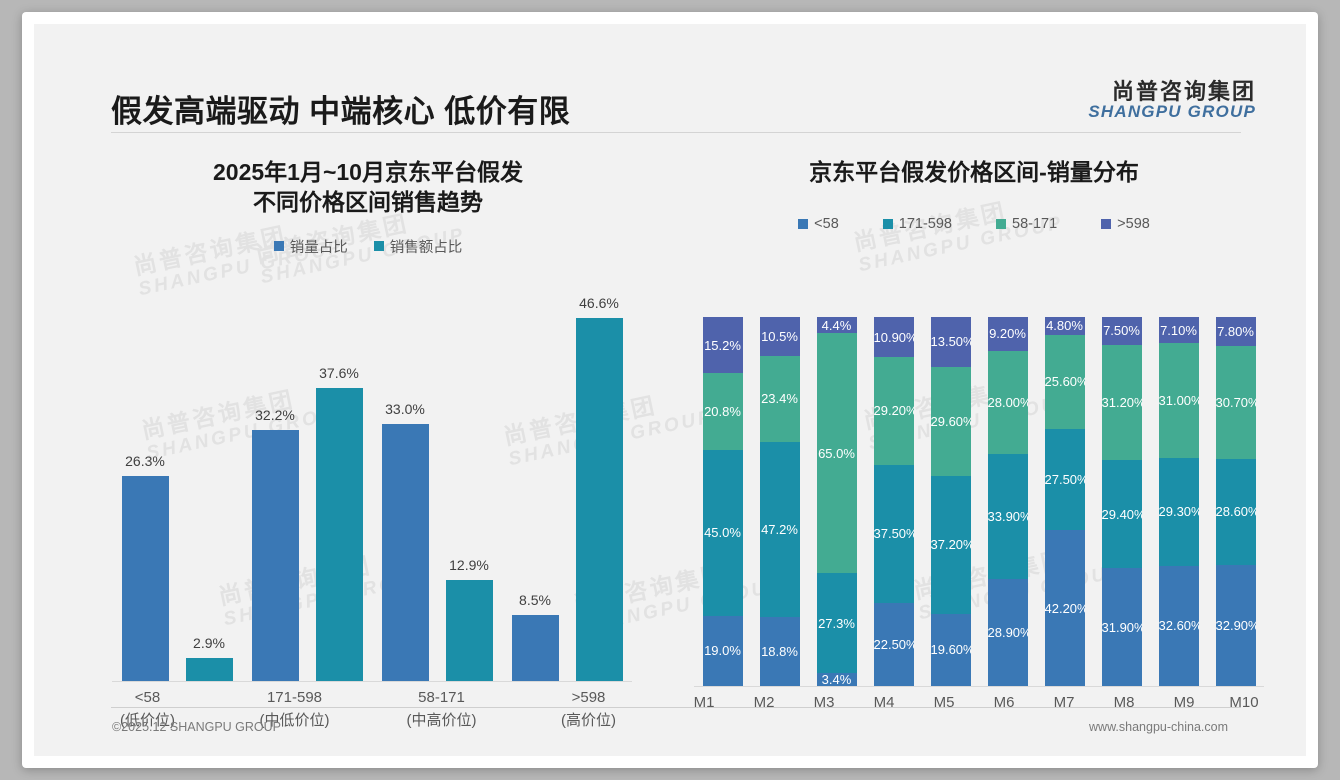  I want to click on stack-segment: 10.90%, so click(893, 337).